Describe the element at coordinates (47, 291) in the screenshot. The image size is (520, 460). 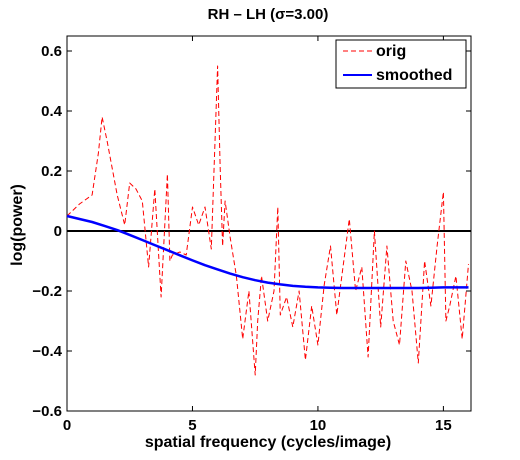
I see `y-tick-label: −0.2` at that location.